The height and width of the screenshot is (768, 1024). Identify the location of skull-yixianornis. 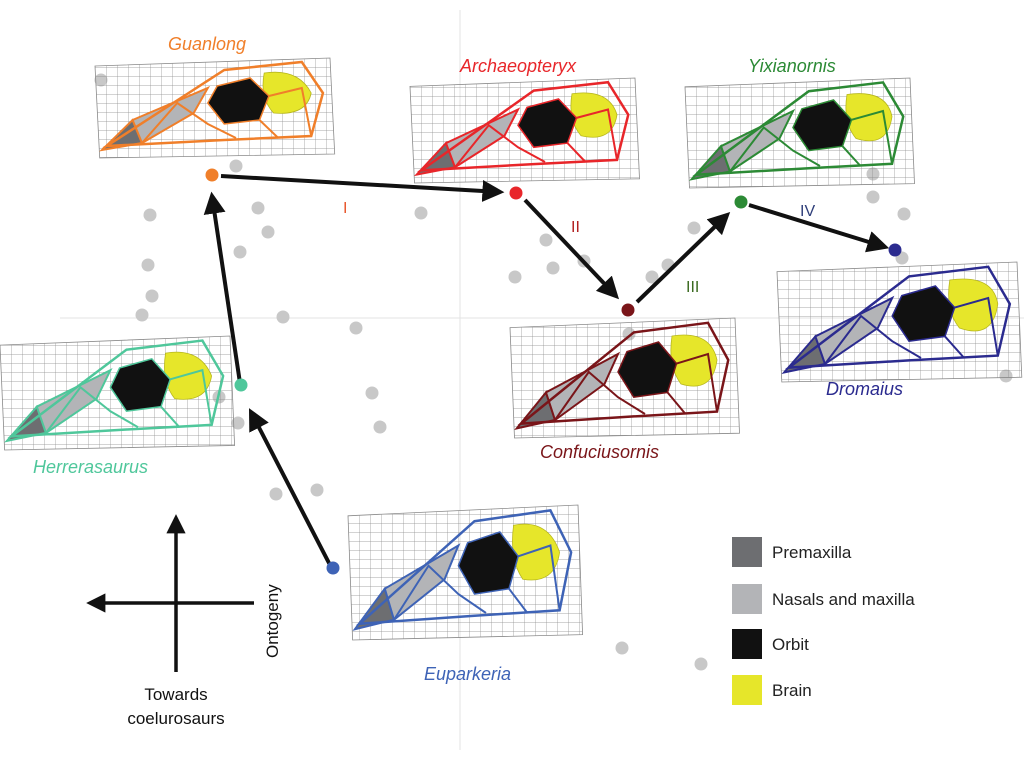
(799, 133).